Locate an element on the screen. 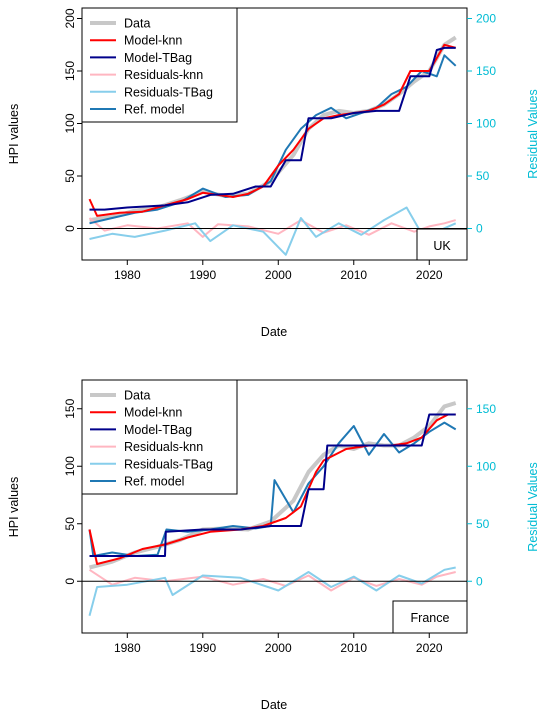 The height and width of the screenshot is (719, 550). country-label: France is located at coordinates (430, 618).